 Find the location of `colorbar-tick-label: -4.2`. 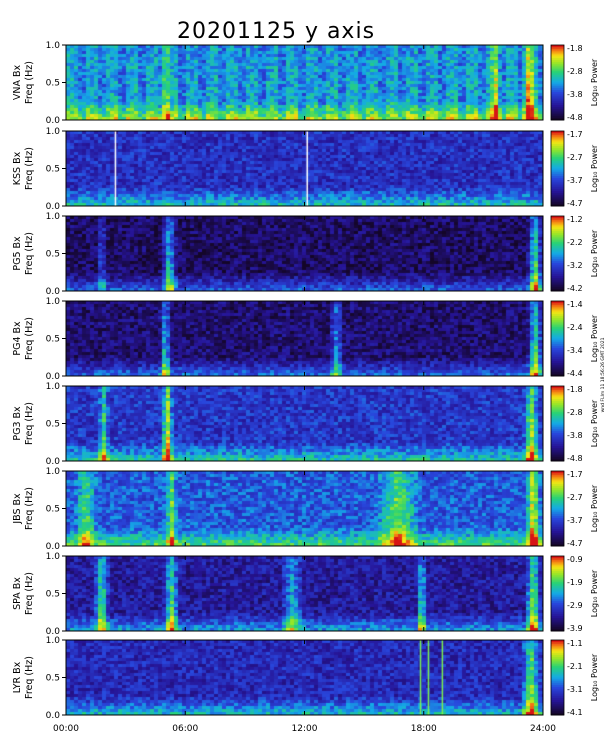

colorbar-tick-label: -4.2 is located at coordinates (575, 288).